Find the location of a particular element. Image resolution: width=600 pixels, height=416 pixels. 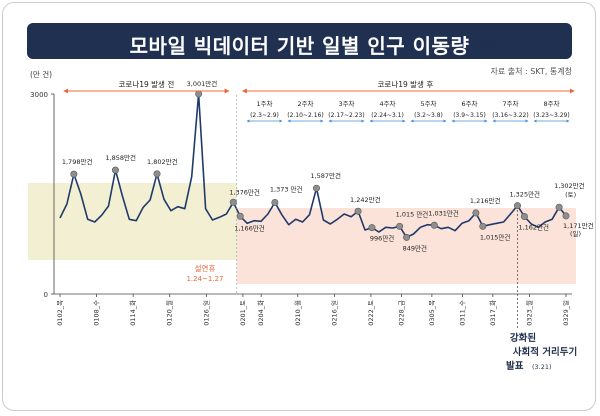

data-label: 1,162만건 is located at coordinates (533, 227).